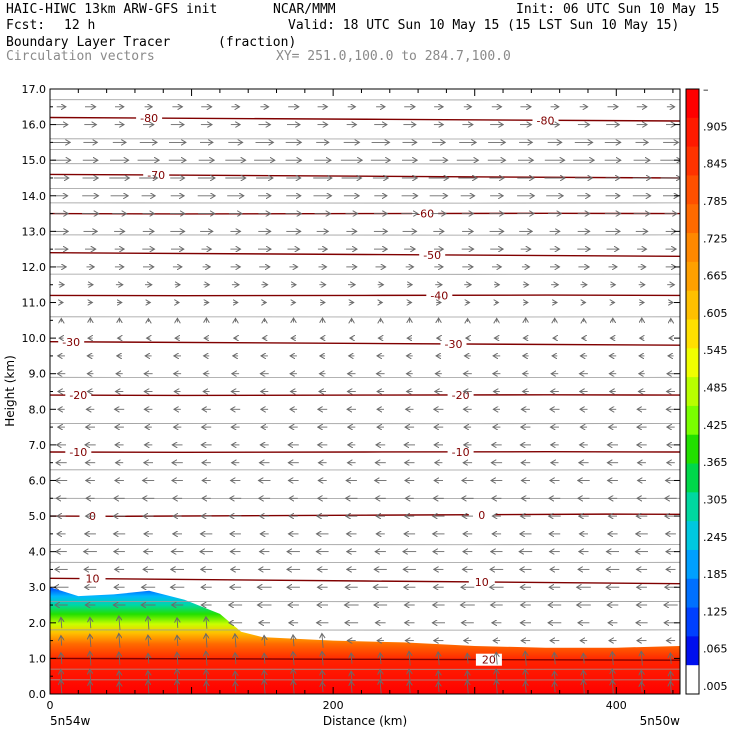 Image resolution: width=740 pixels, height=740 pixels. What do you see at coordinates (425, 214) in the screenshot?
I see `contour-label: -60` at bounding box center [425, 214].